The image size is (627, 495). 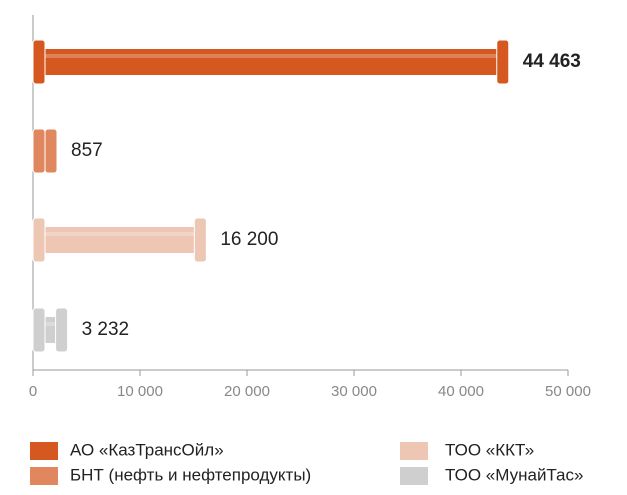 What do you see at coordinates (247, 391) in the screenshot?
I see `x-tick-label: 20 000` at bounding box center [247, 391].